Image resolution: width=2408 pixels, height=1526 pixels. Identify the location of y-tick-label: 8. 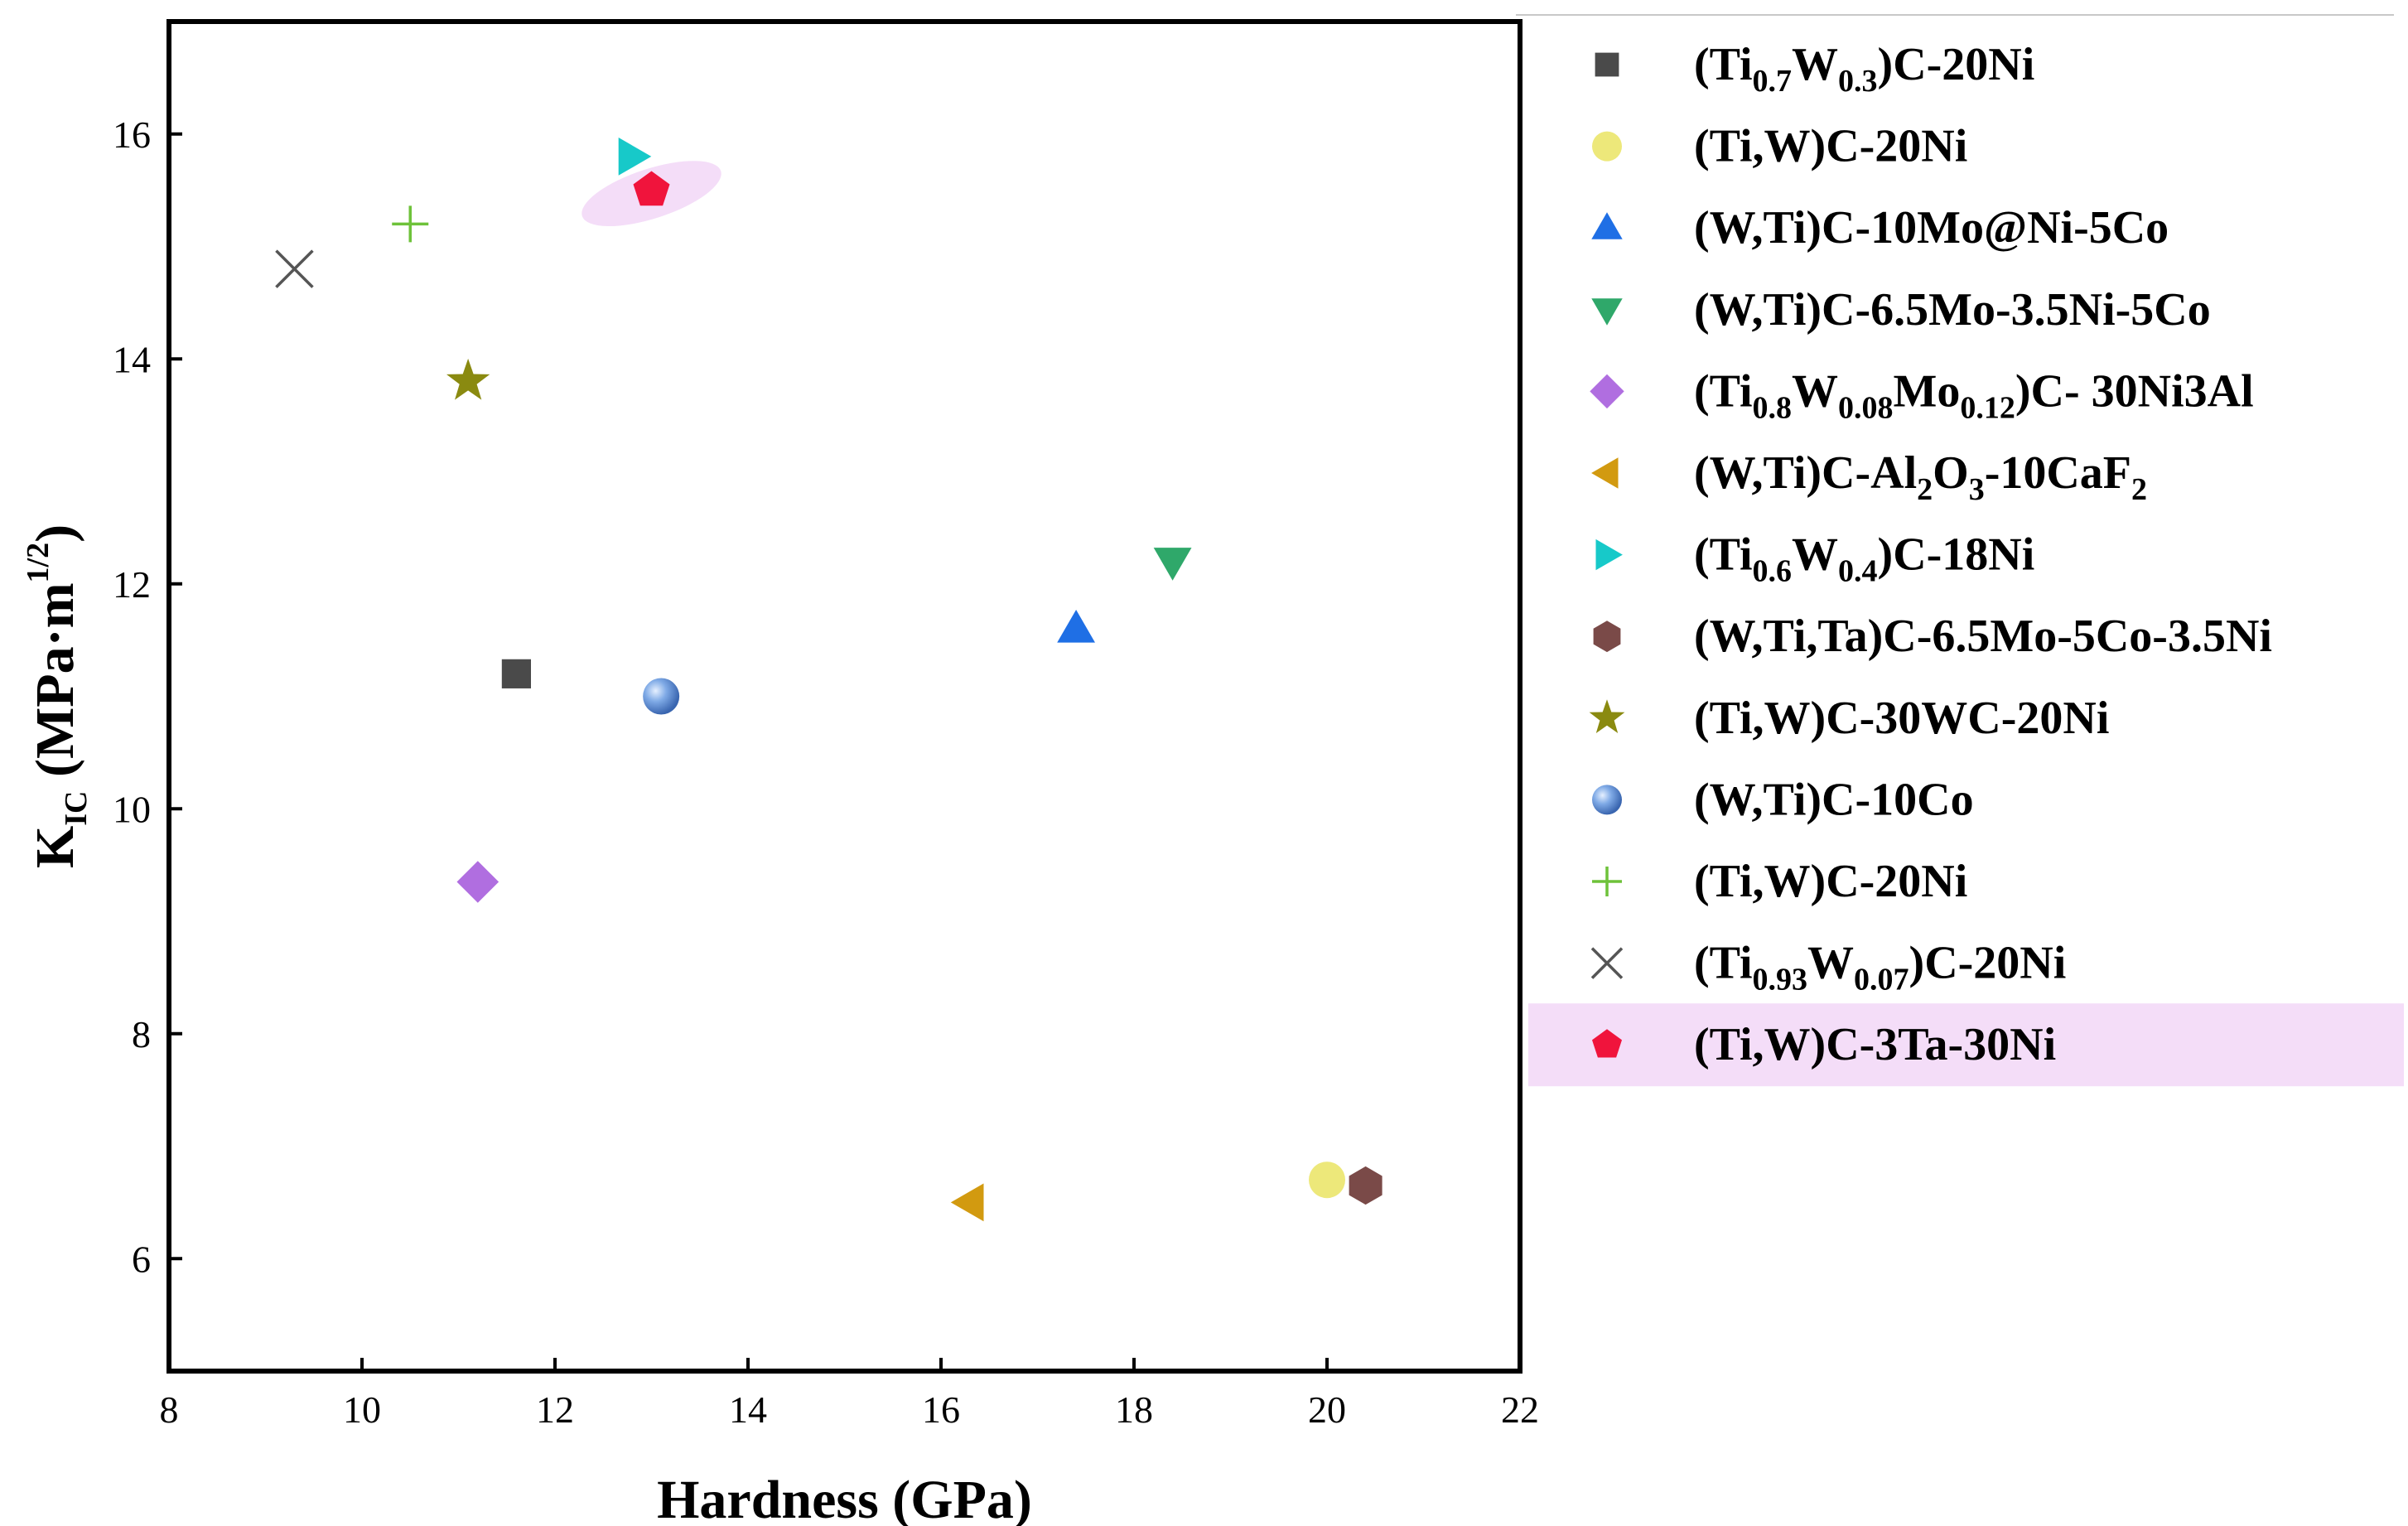
(141, 1034).